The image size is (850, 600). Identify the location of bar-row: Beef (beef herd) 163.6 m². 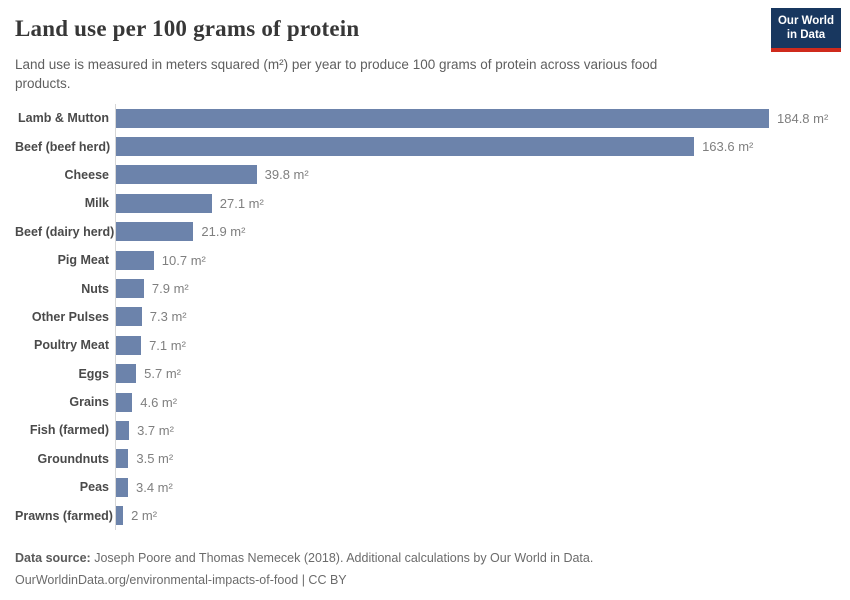
(432, 146).